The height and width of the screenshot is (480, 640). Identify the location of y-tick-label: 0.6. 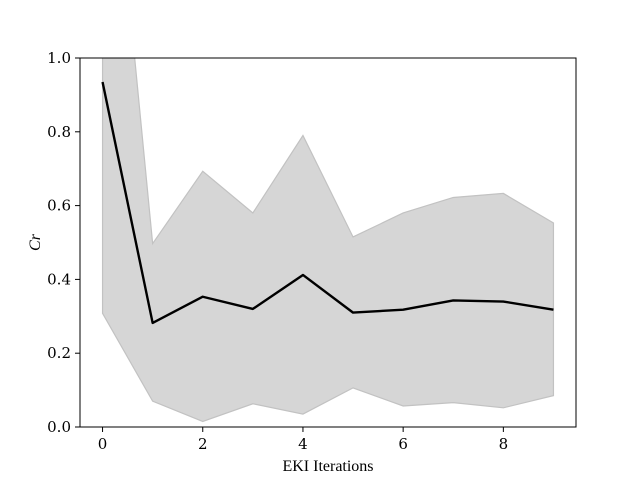
(59, 206).